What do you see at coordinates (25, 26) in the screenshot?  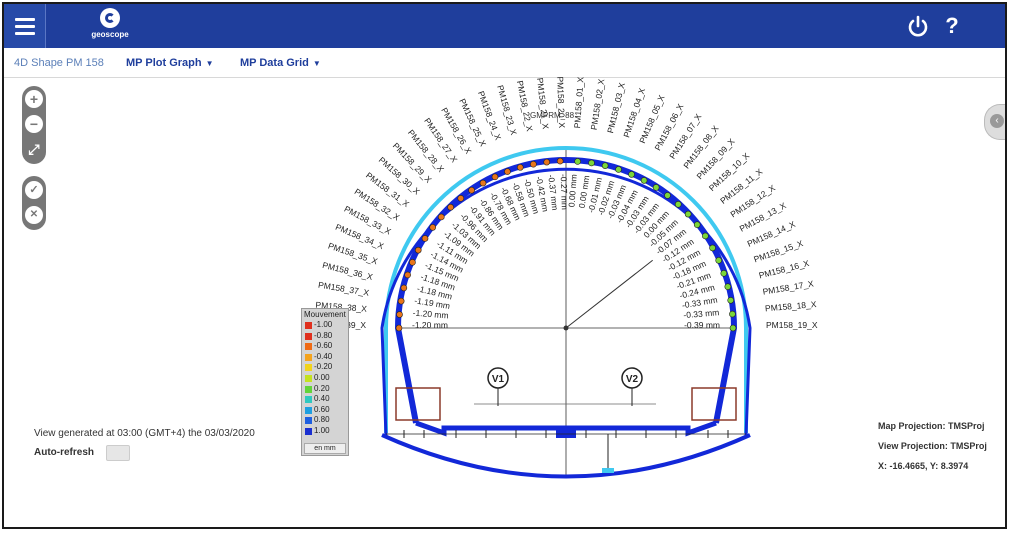 I see `hamburger-menu-button` at bounding box center [25, 26].